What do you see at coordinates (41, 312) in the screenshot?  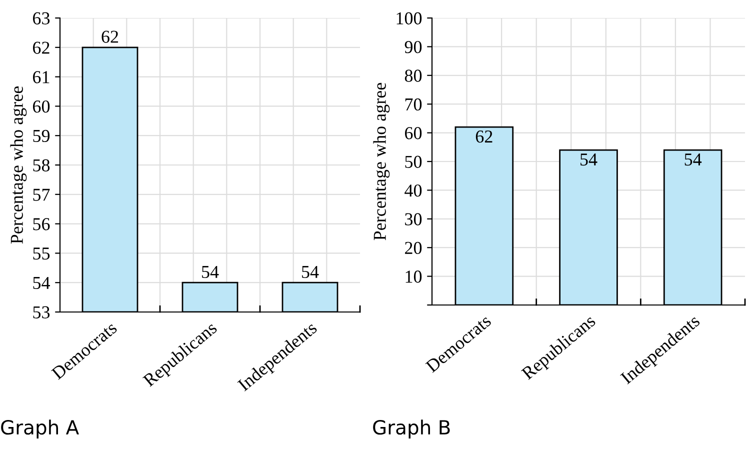 I see `y-tick-label: 53` at bounding box center [41, 312].